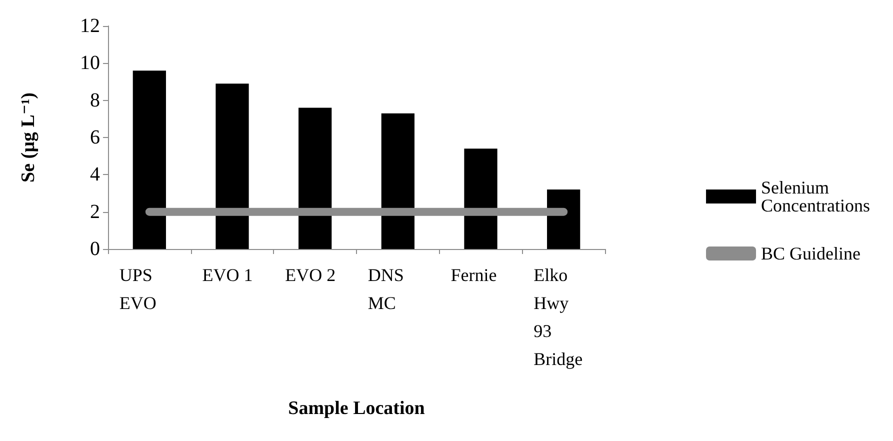  What do you see at coordinates (558, 317) in the screenshot?
I see `x-tick-label: Elko Hwy 93 Bridge` at bounding box center [558, 317].